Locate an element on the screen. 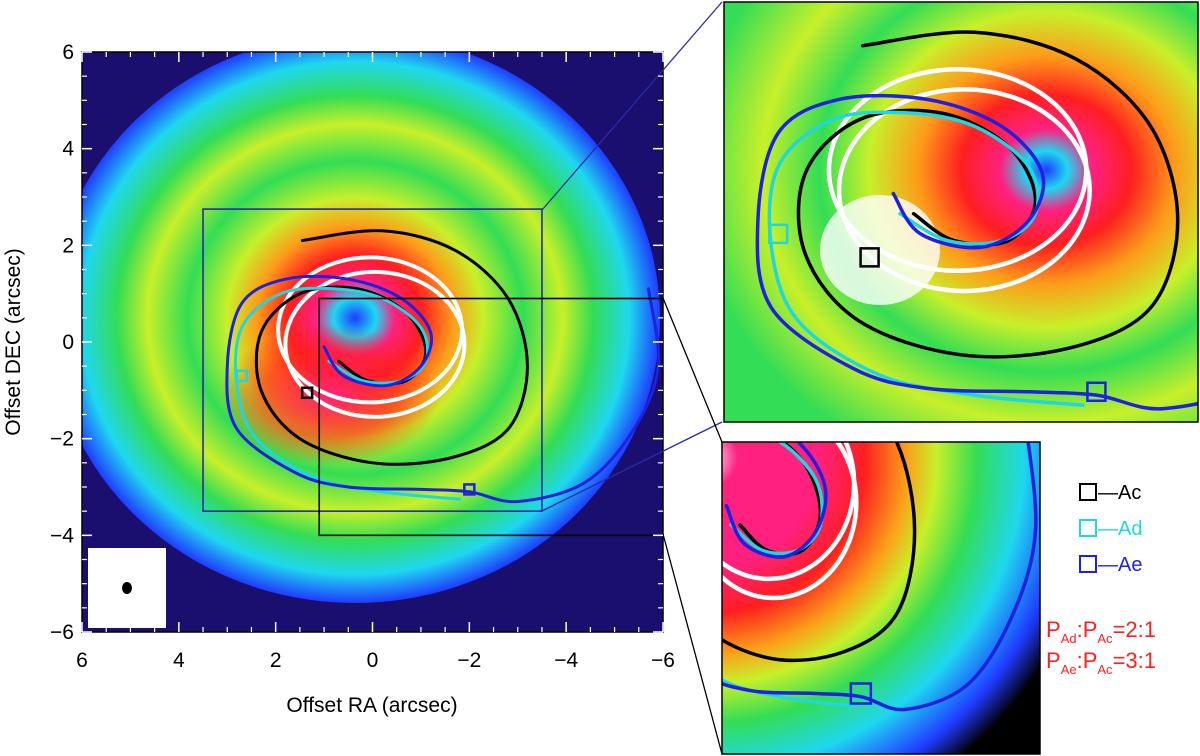  y-tick-label: 6 is located at coordinates (68, 52).